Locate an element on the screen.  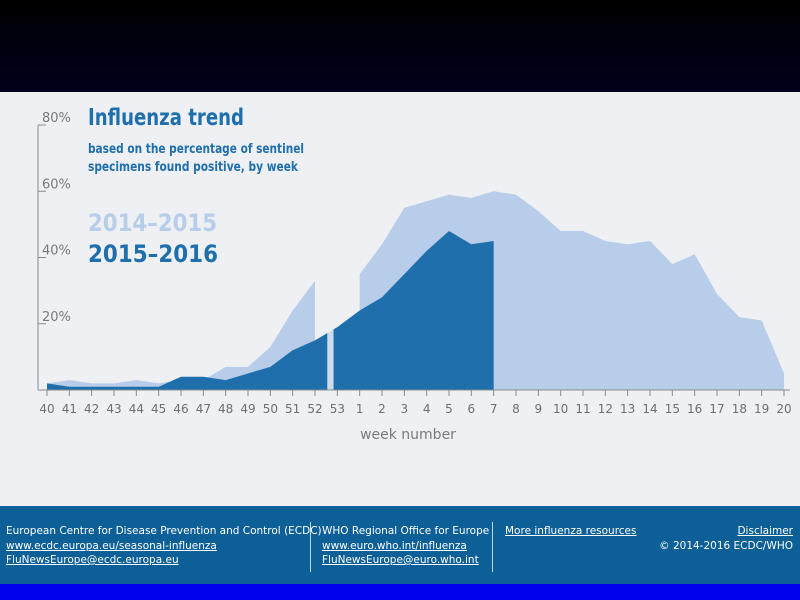
x-tick-label: 49 is located at coordinates (247, 409).